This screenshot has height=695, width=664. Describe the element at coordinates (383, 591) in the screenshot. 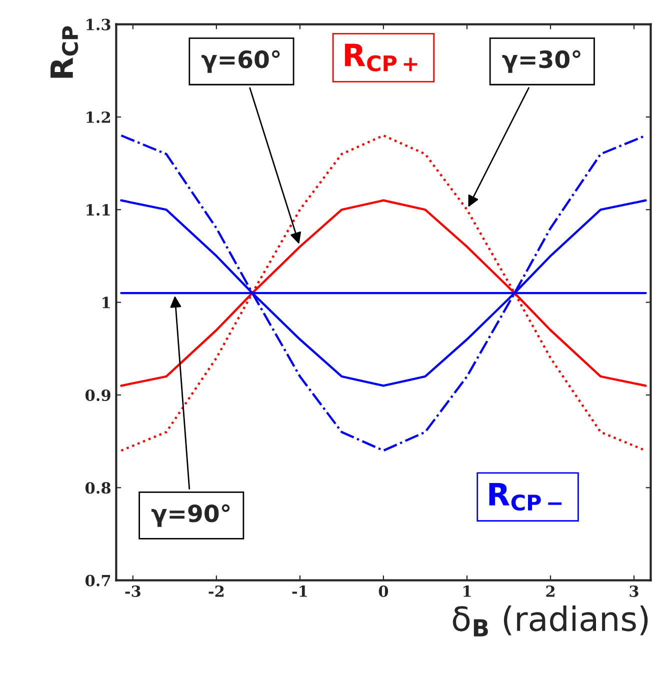

I see `x-tick-label: 0` at that location.